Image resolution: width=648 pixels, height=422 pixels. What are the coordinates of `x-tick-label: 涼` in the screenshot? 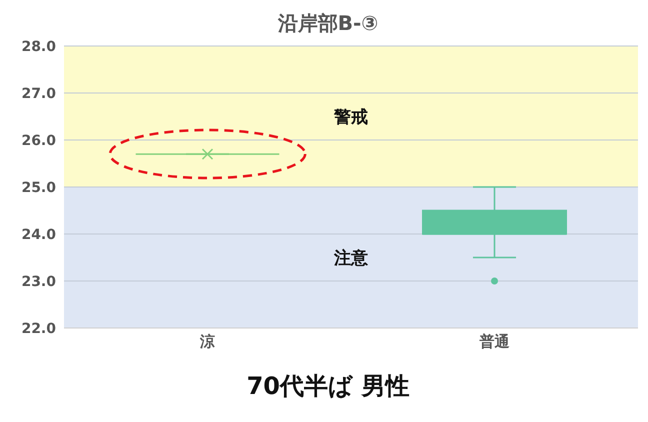 It's located at (207, 341).